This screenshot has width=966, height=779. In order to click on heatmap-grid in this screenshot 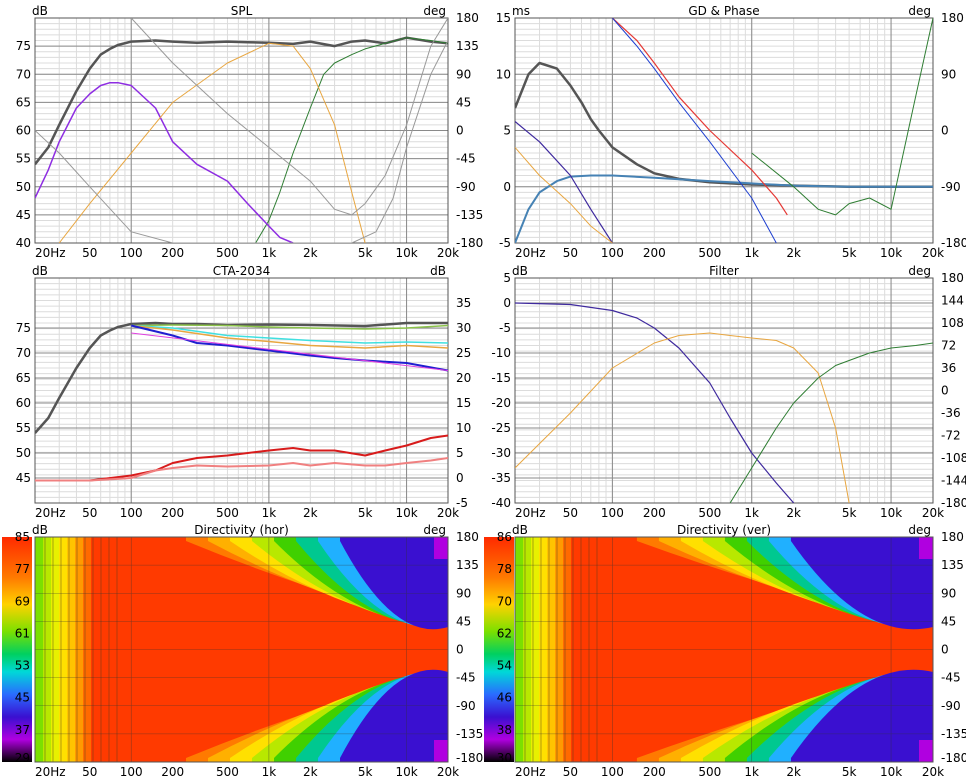, I will do `click(724, 649)`.